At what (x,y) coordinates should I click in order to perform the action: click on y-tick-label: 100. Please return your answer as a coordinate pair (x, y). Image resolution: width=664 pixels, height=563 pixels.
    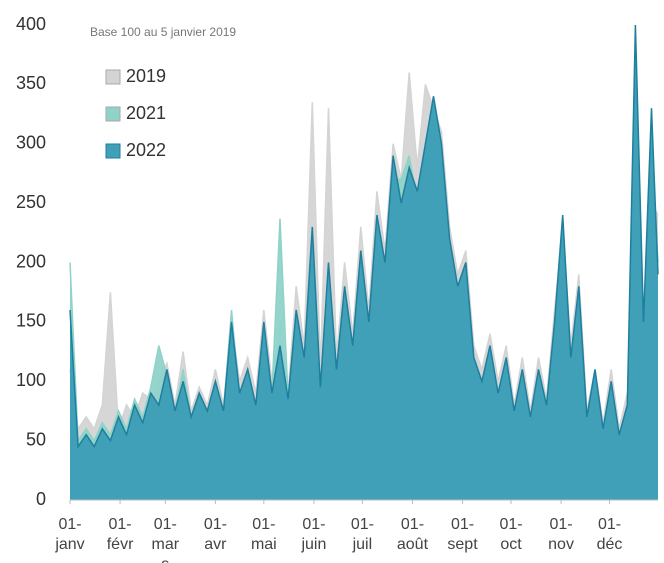
    Looking at the image, I should click on (31, 380).